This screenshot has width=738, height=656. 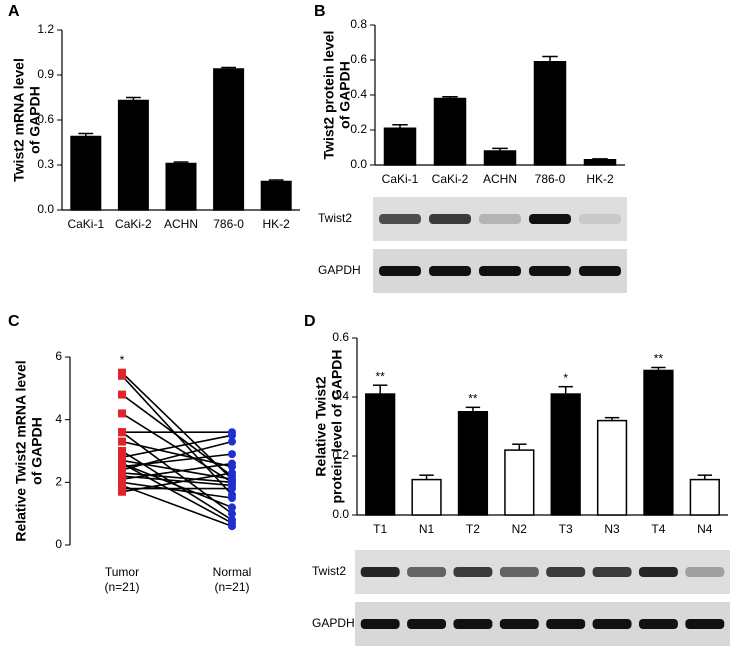 What do you see at coordinates (612, 529) in the screenshot?
I see `x-tick-label: N3` at bounding box center [612, 529].